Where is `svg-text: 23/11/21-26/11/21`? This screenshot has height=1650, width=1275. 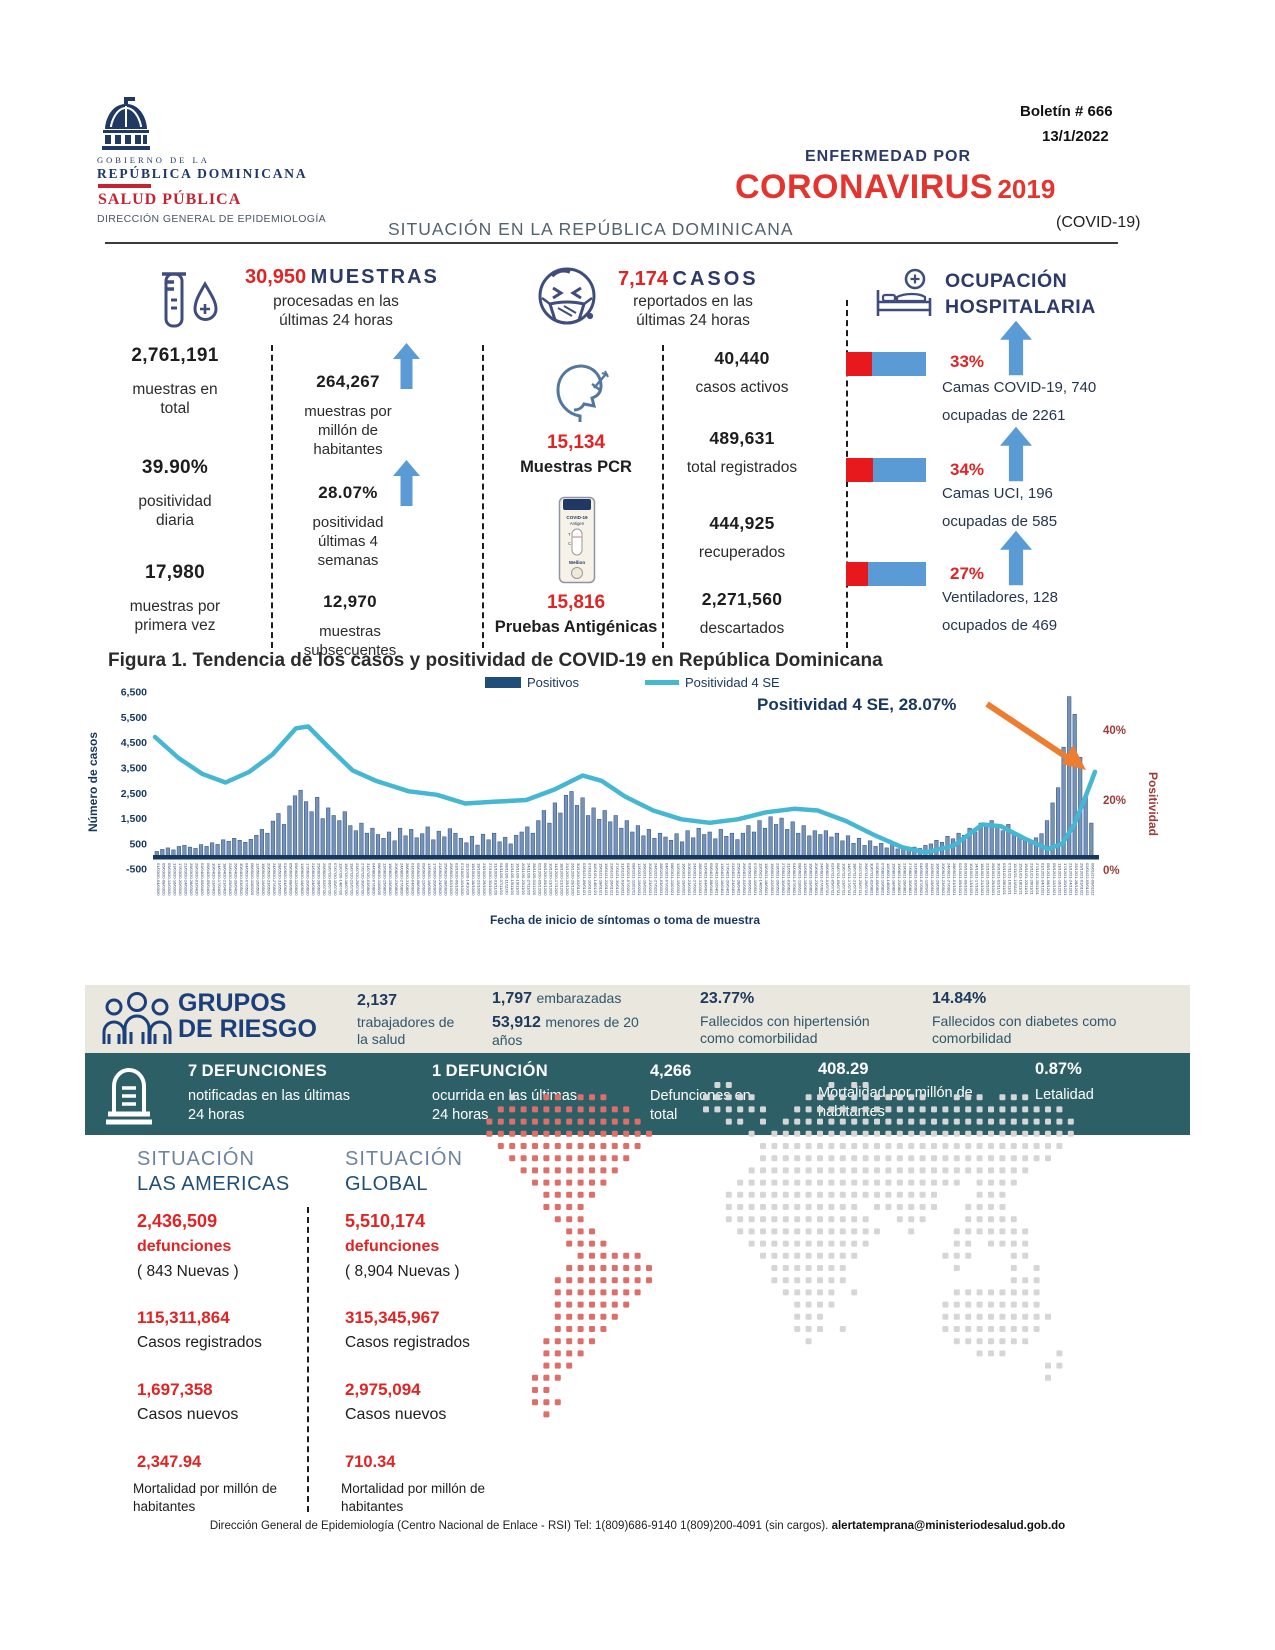
svg-text: 23/11/21-26/11/21 is located at coordinates (1032, 879).